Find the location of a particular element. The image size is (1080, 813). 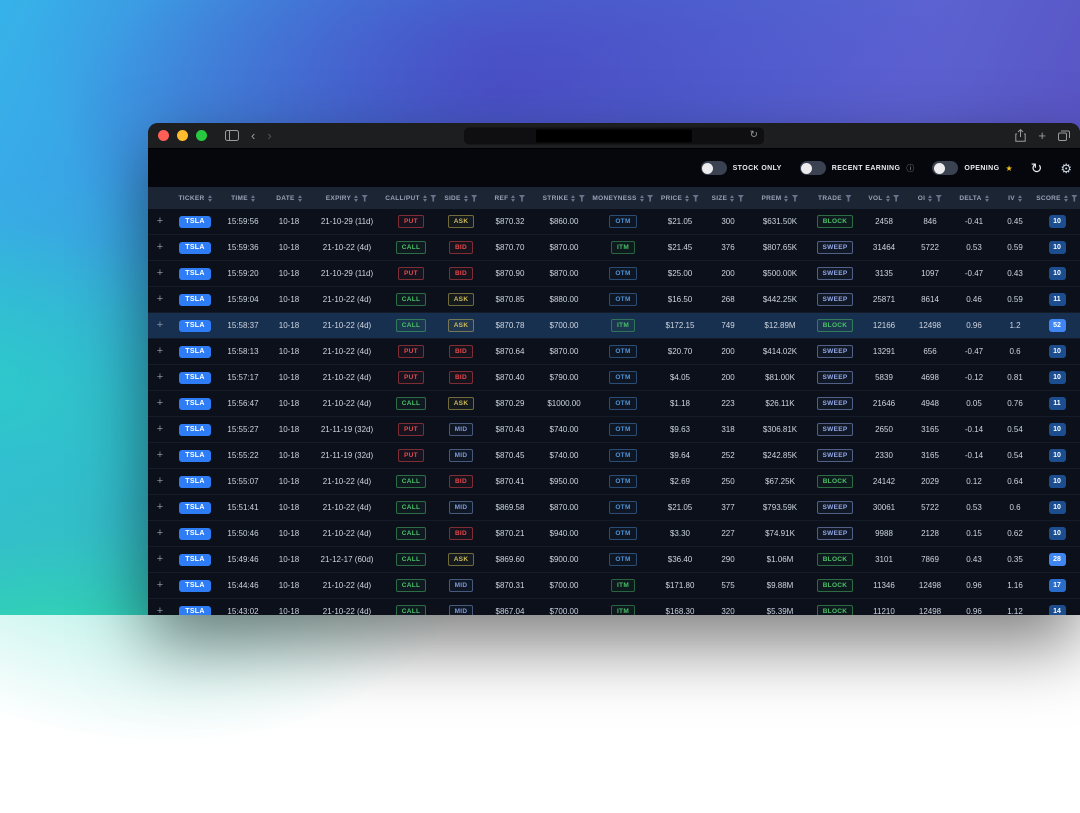

recent-earning-toggle is located at coordinates (813, 168).